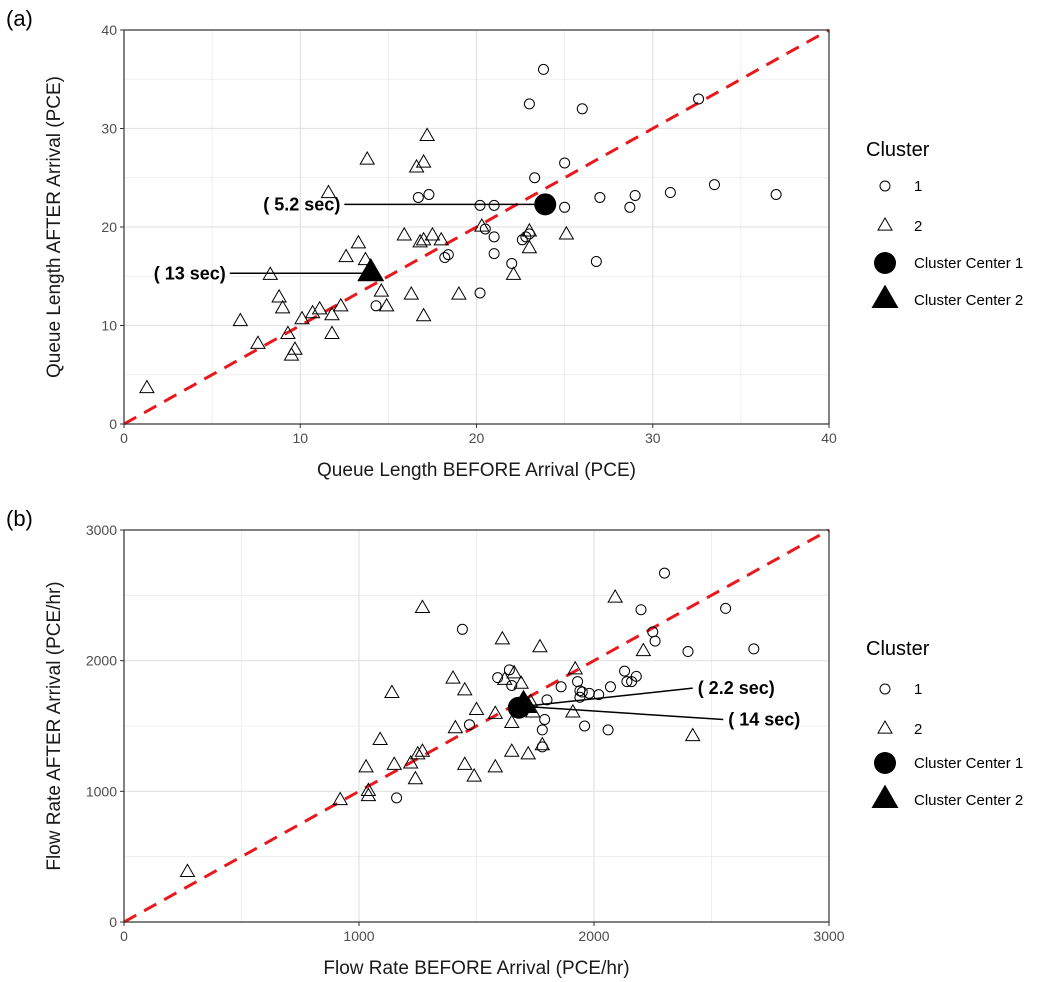 This screenshot has width=1053, height=982. I want to click on x-axis-title: Queue Length BEFORE Arrival (PCE), so click(476, 470).